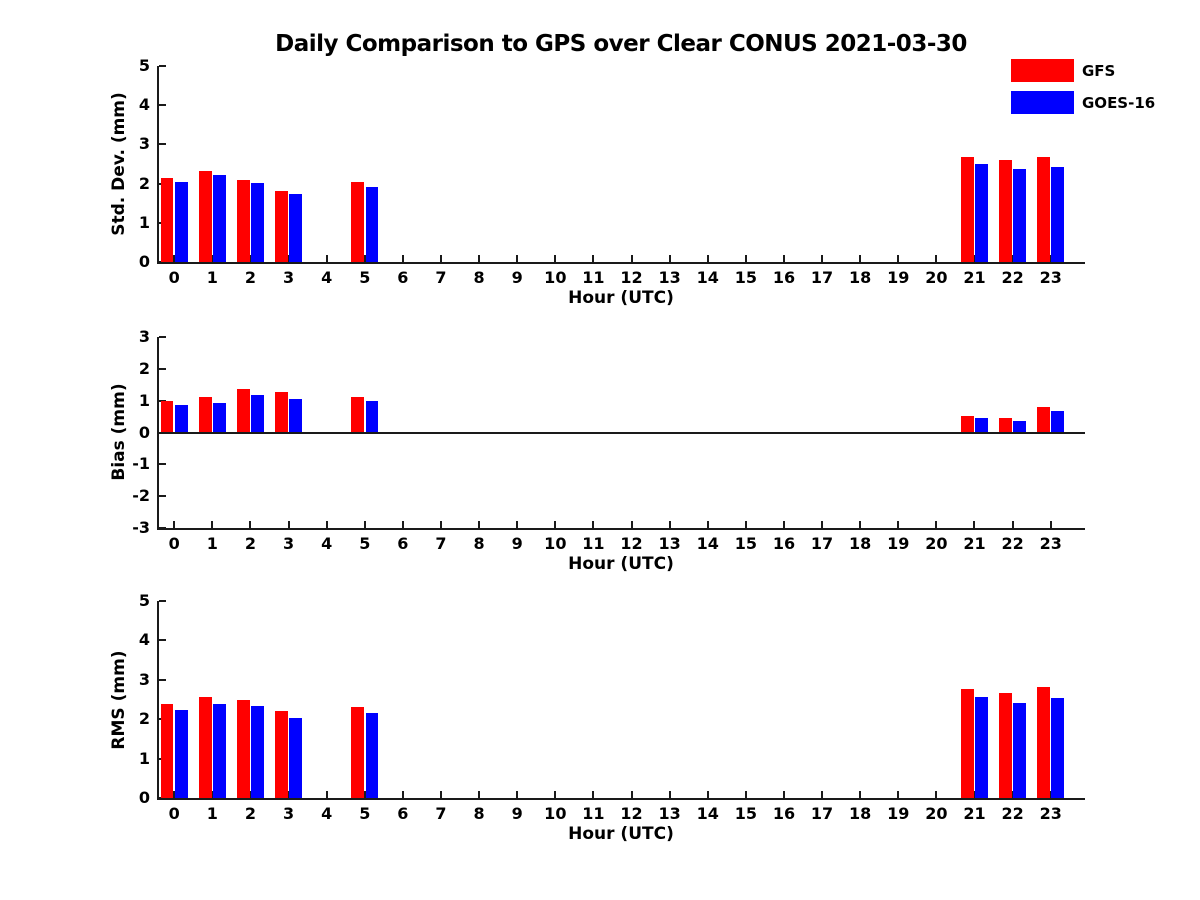  I want to click on rms-x-tick-label-15: 15, so click(745, 813).